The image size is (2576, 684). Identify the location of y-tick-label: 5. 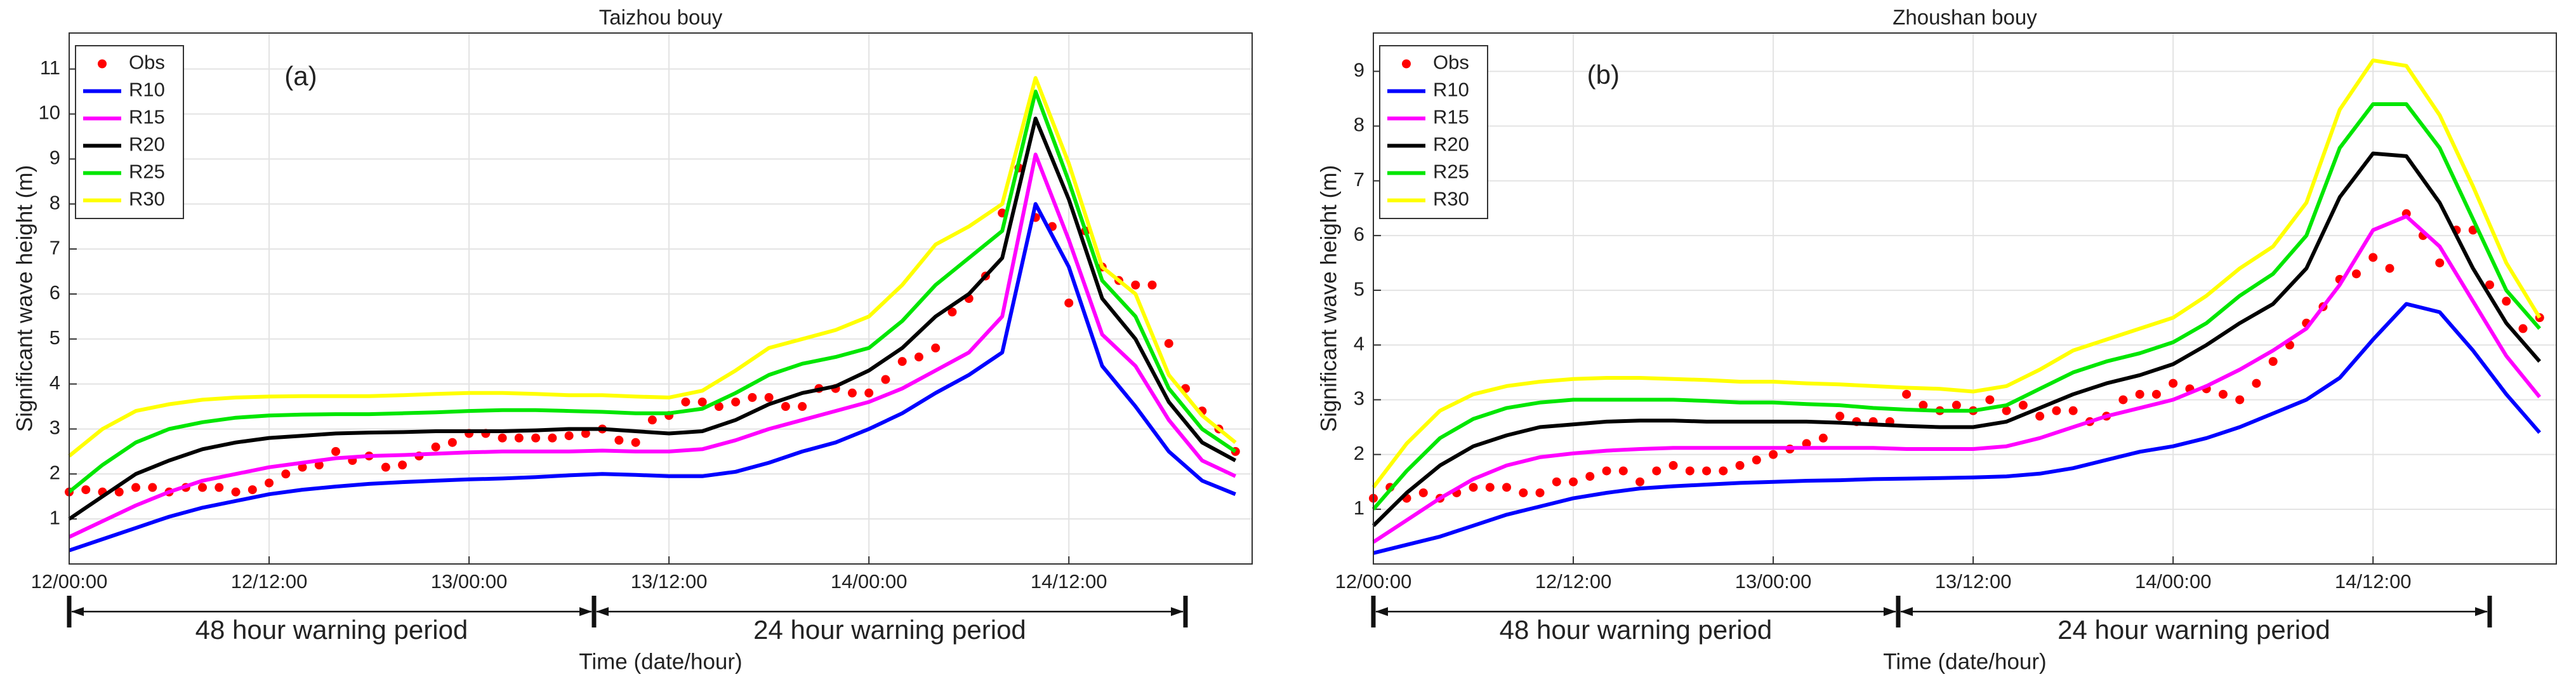
(1359, 289).